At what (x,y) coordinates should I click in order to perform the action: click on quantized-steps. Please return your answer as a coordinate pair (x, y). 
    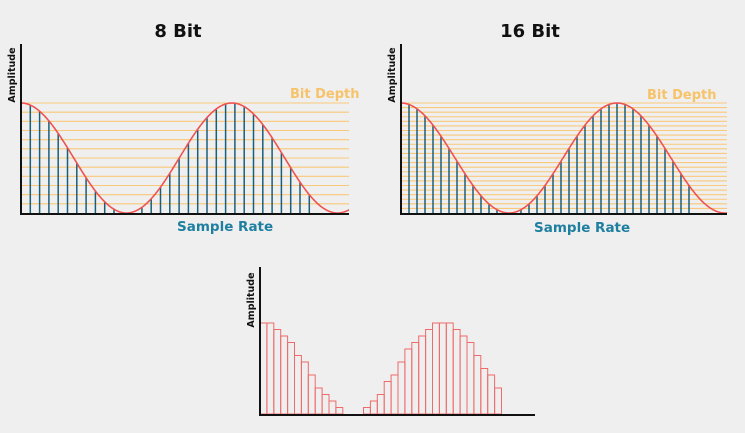
    Looking at the image, I should click on (381, 368).